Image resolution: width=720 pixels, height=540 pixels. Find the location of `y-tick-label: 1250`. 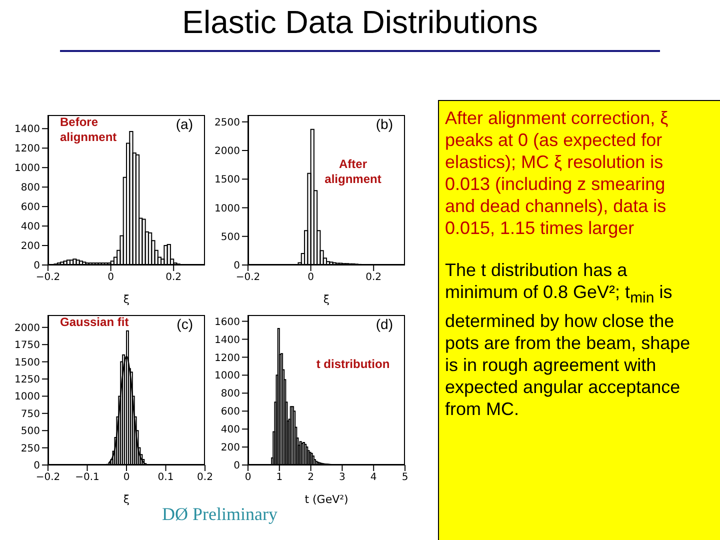

y-tick-label: 1250 is located at coordinates (27, 380).